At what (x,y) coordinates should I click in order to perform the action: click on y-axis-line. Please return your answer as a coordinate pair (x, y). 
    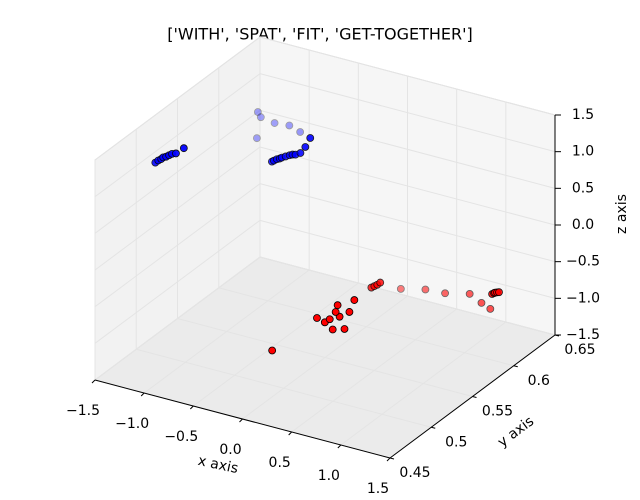
    Looking at the image, I should click on (472, 396).